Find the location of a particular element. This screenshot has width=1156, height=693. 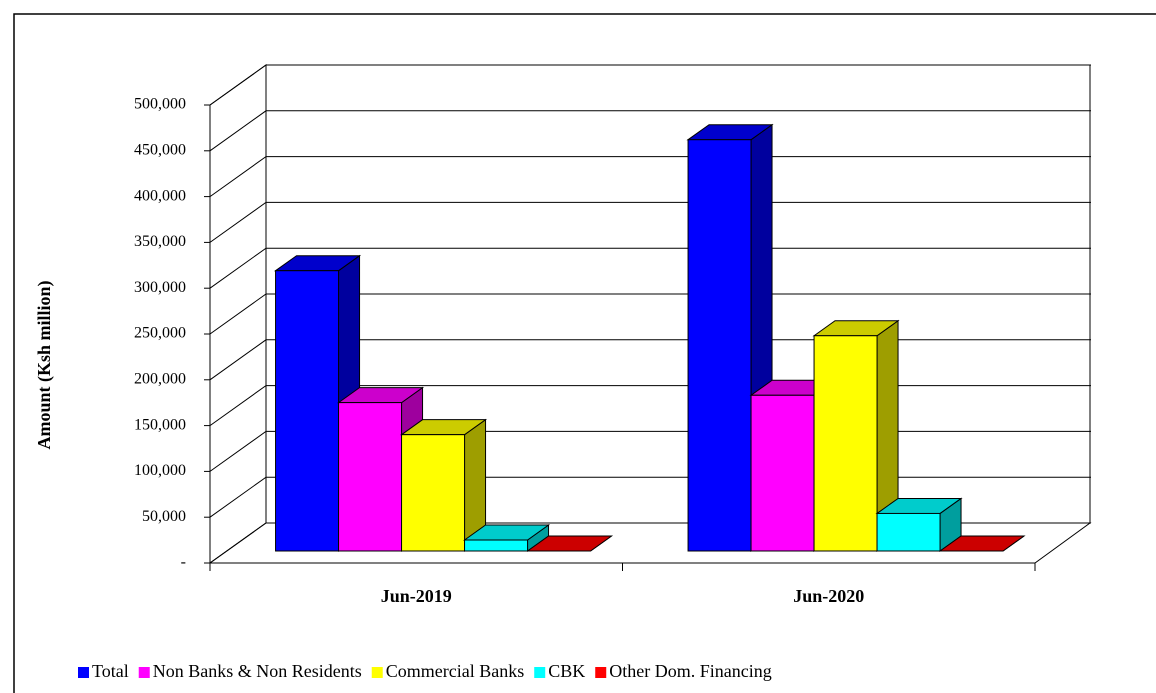

y-tick-label: 100,000 is located at coordinates (160, 470).